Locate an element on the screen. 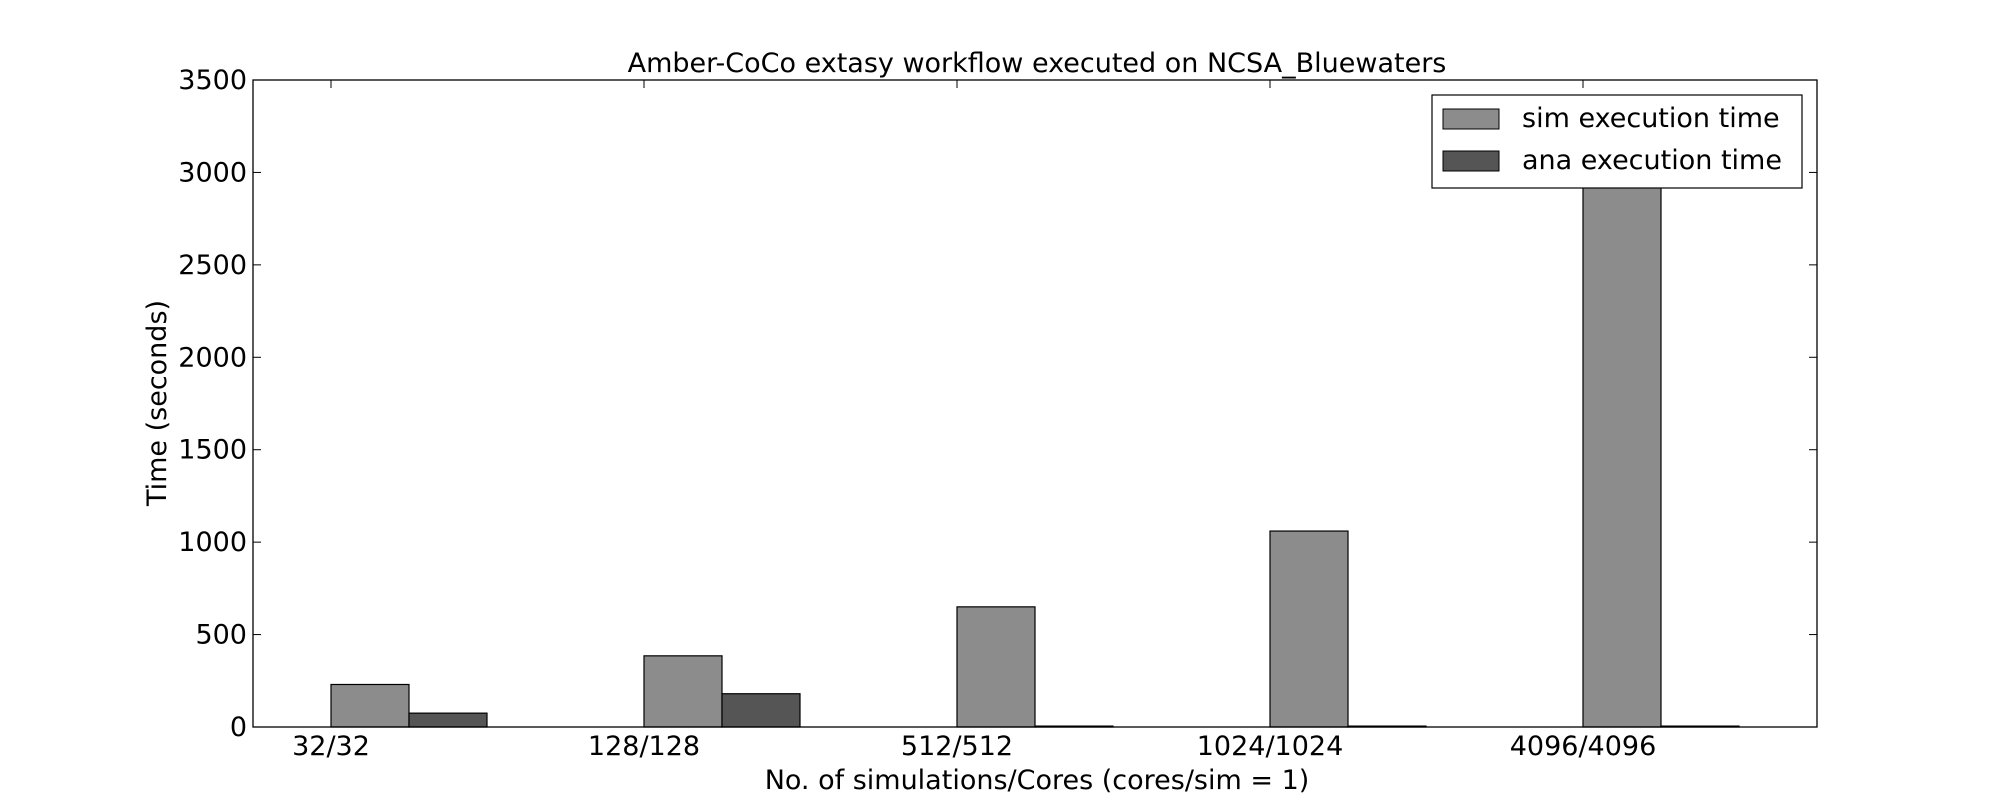 This screenshot has width=2000, height=804. legend-label-1: ana execution time is located at coordinates (1652, 160).